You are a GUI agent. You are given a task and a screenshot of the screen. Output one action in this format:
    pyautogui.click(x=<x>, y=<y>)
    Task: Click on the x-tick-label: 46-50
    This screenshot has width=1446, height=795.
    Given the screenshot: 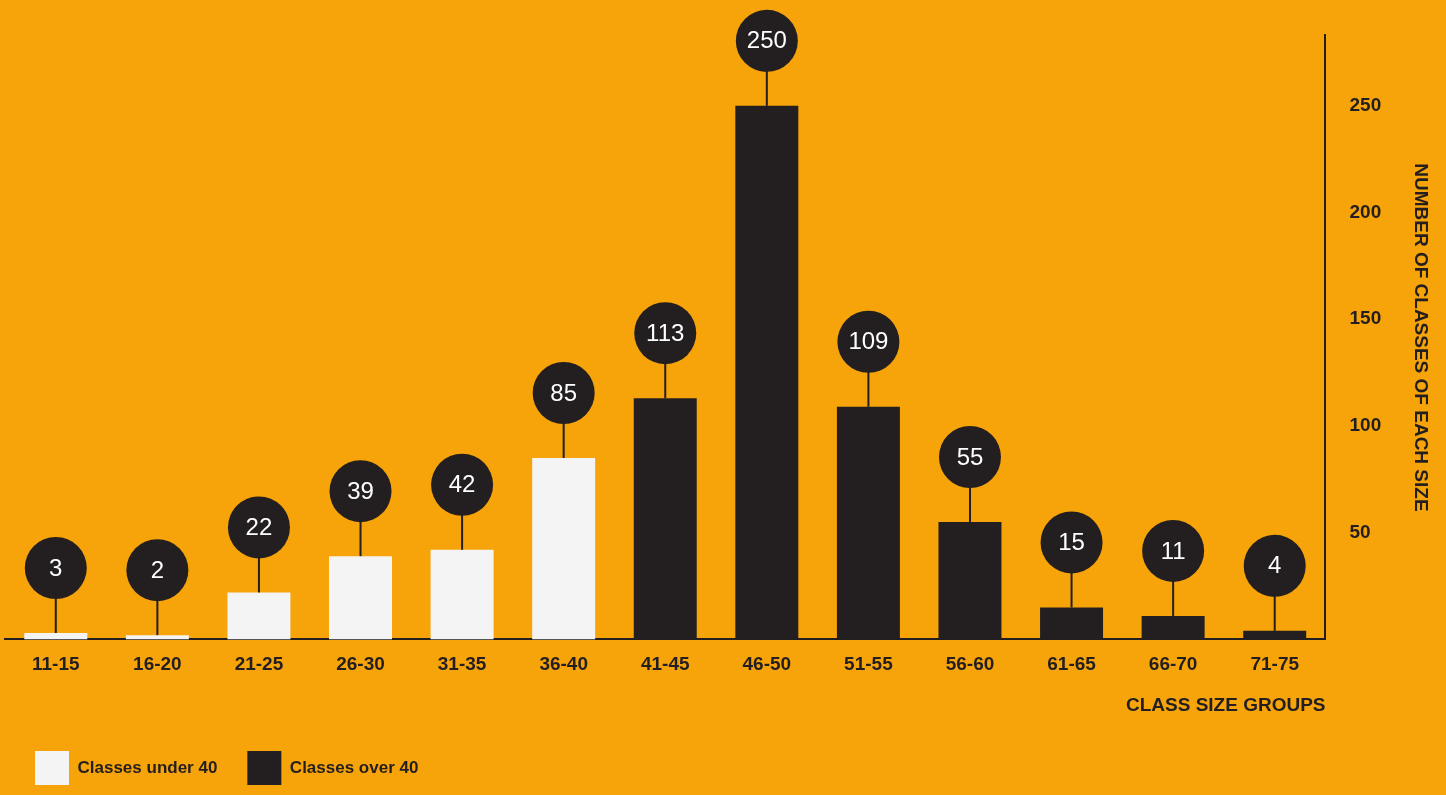 What is the action you would take?
    pyautogui.click(x=767, y=664)
    